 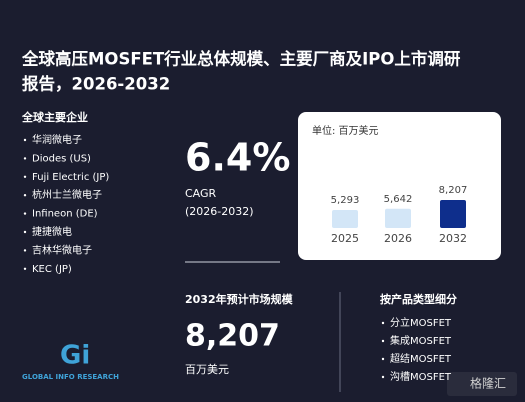 I want to click on company: Infineon (DE), so click(x=65, y=214).